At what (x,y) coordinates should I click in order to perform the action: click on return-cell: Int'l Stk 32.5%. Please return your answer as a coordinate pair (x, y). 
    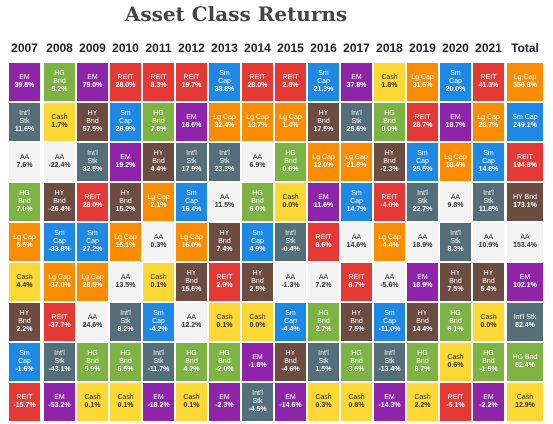
    Looking at the image, I should click on (92, 162).